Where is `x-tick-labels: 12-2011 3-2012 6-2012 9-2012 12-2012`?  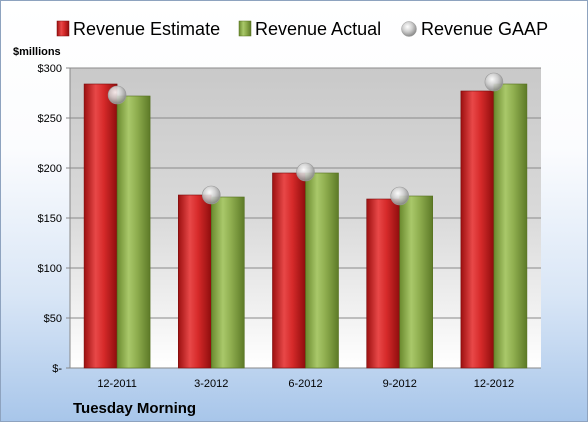 x-tick-labels: 12-2011 3-2012 6-2012 9-2012 12-2012 is located at coordinates (305, 384).